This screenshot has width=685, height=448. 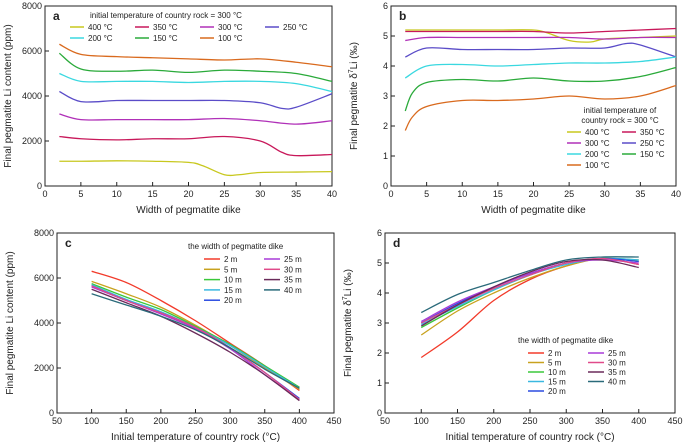 What do you see at coordinates (195, 67) in the screenshot?
I see `series-line-150C` at bounding box center [195, 67].